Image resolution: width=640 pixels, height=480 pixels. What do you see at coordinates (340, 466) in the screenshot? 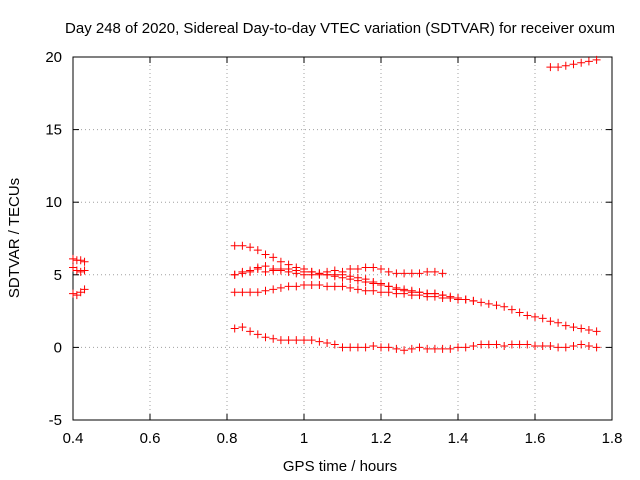
I see `x-axis-label: GPS time / hours` at bounding box center [340, 466].